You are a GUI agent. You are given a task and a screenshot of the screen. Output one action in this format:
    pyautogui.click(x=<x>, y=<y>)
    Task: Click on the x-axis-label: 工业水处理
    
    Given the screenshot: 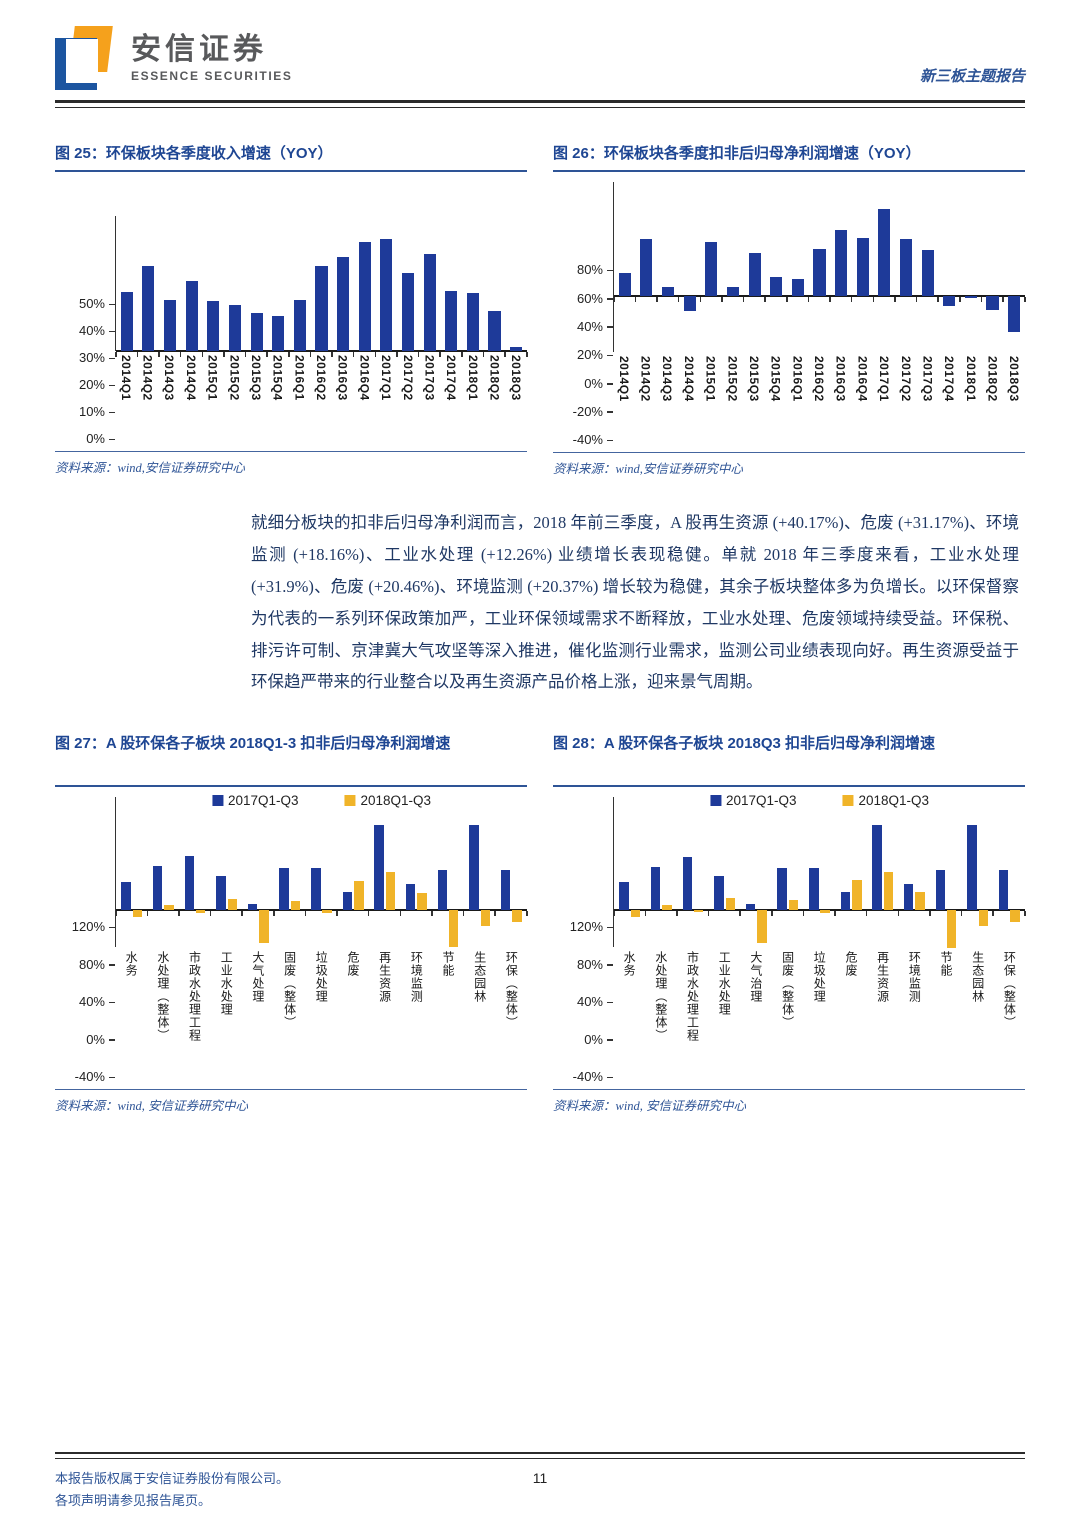 What is the action you would take?
    pyautogui.click(x=226, y=984)
    